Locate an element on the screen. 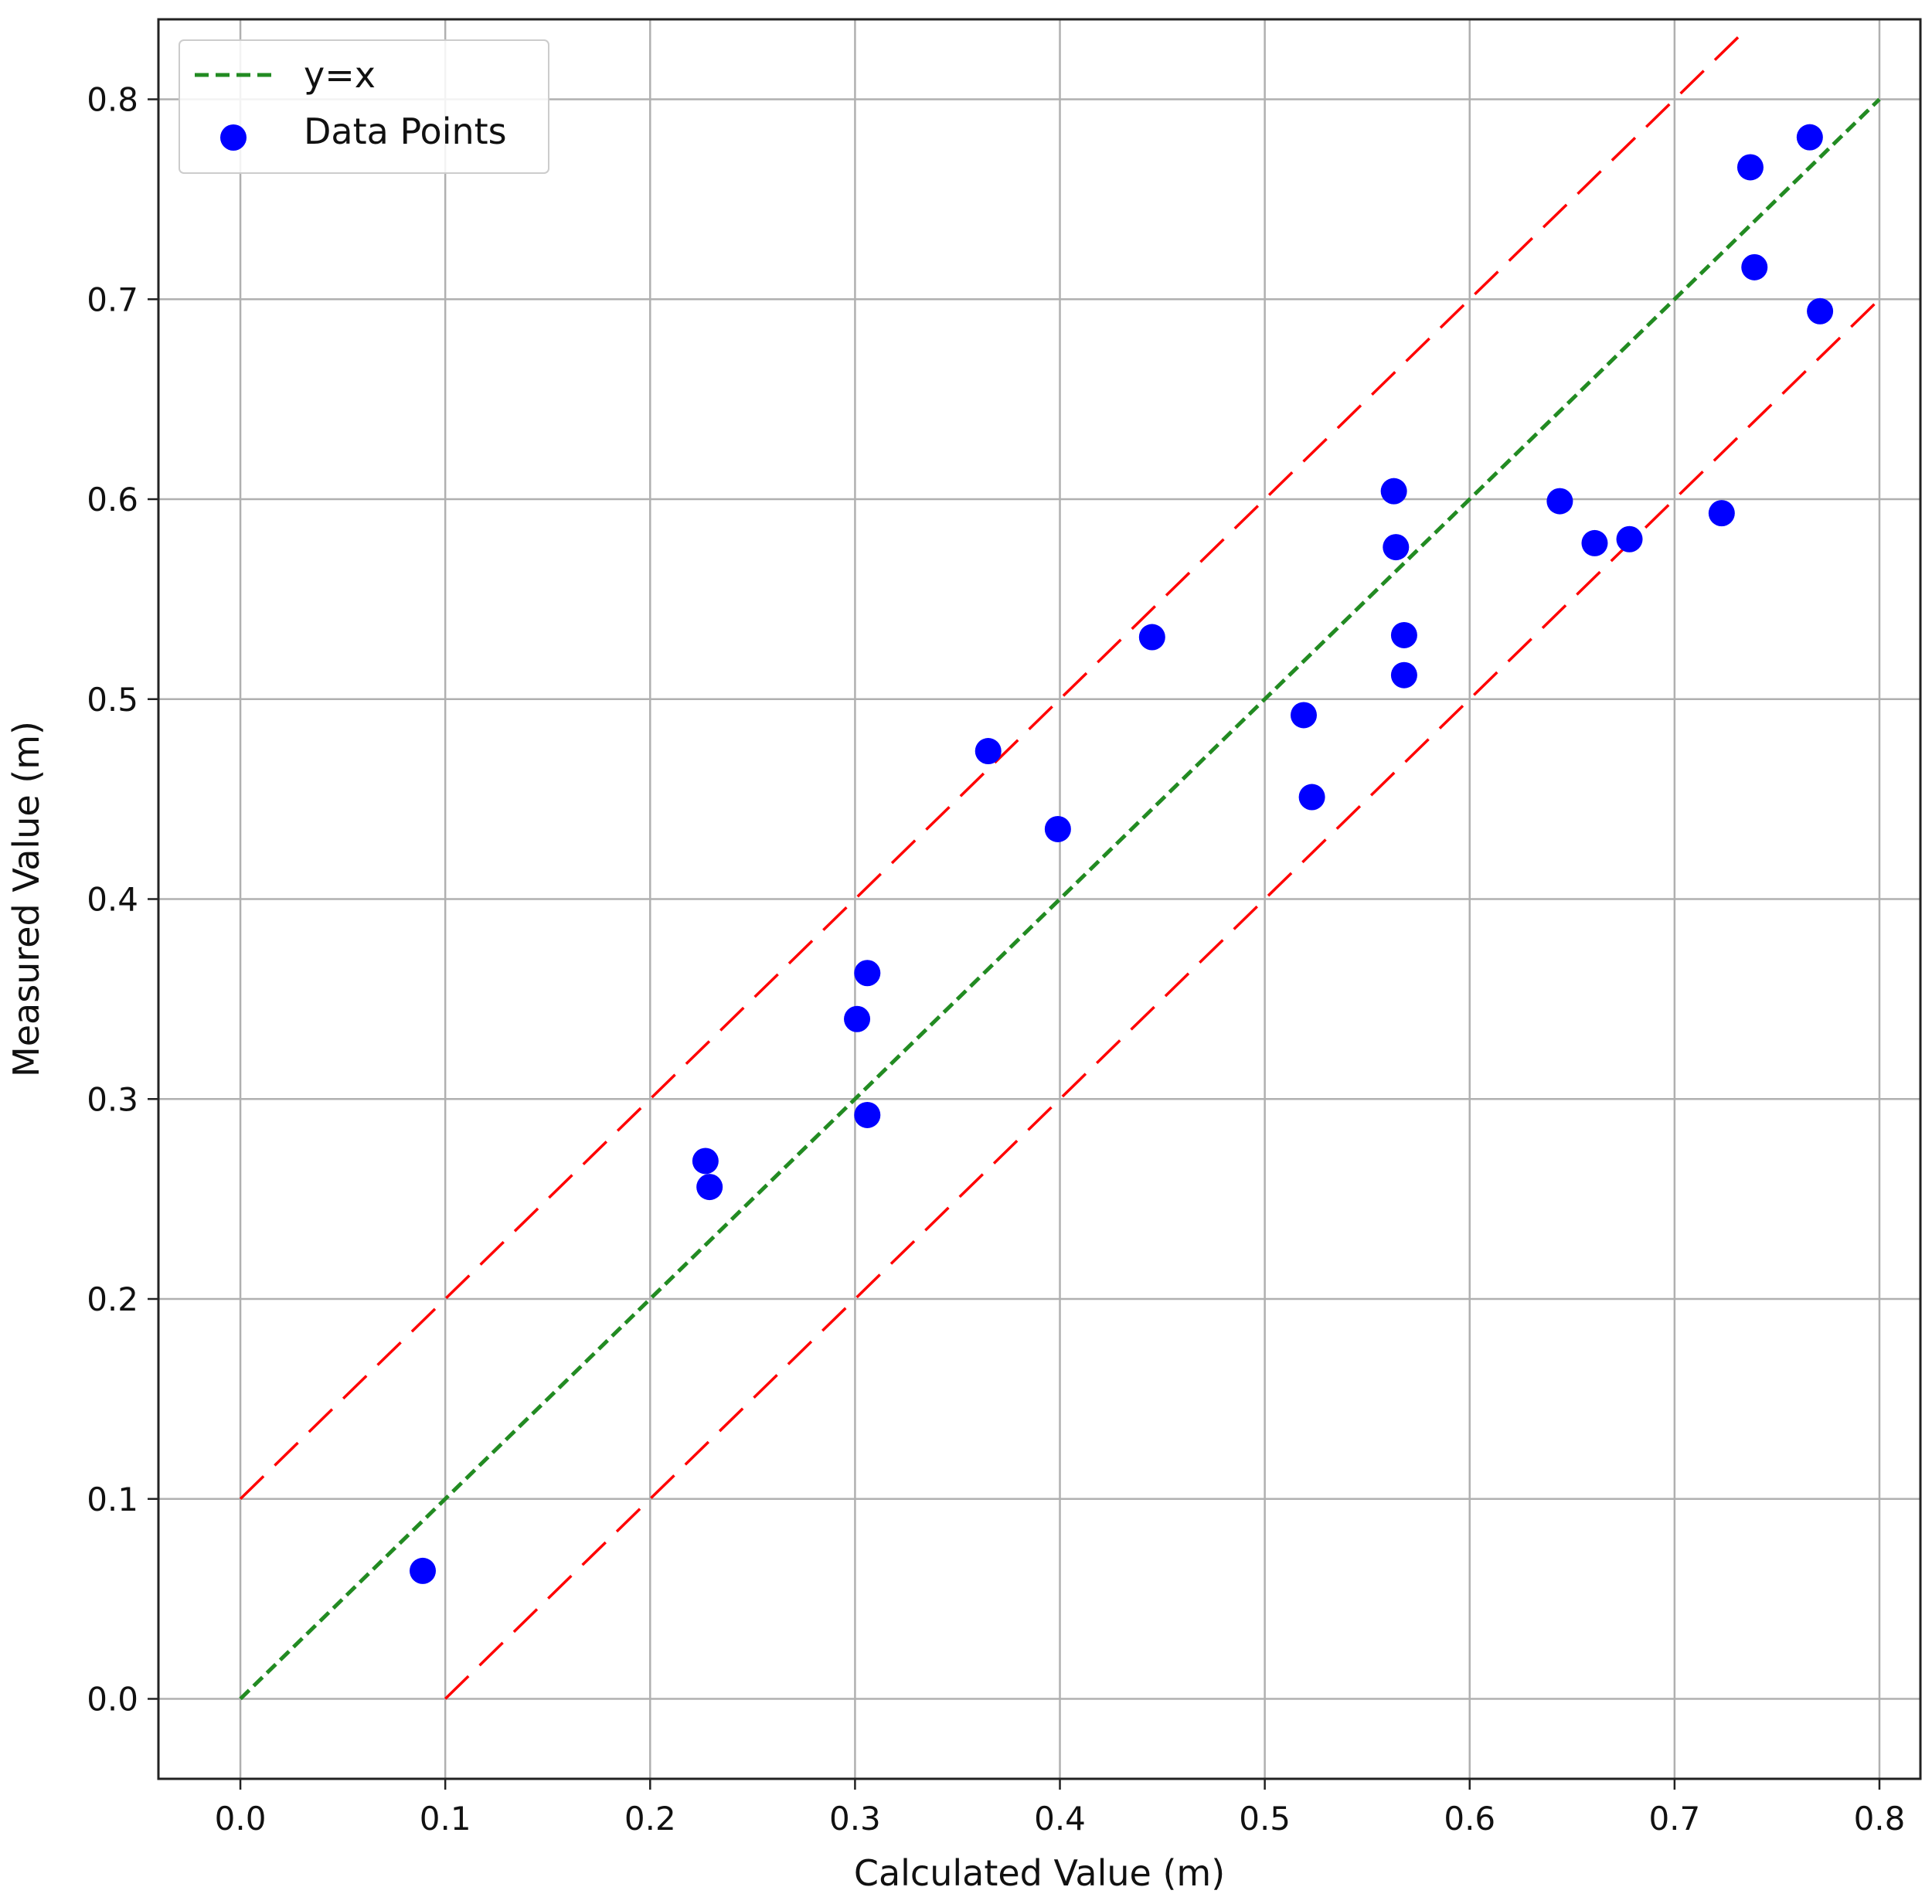 This screenshot has height=1904, width=1932. x-tick-label: 0.8 is located at coordinates (1880, 1819).